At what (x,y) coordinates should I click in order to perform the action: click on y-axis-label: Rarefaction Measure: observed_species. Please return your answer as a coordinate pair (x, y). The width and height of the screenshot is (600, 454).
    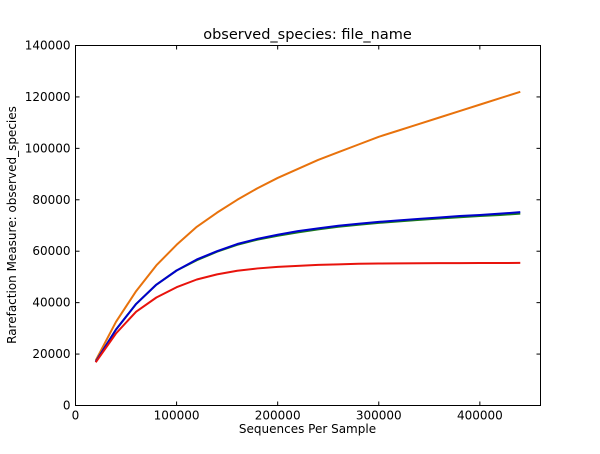
    Looking at the image, I should click on (12, 225).